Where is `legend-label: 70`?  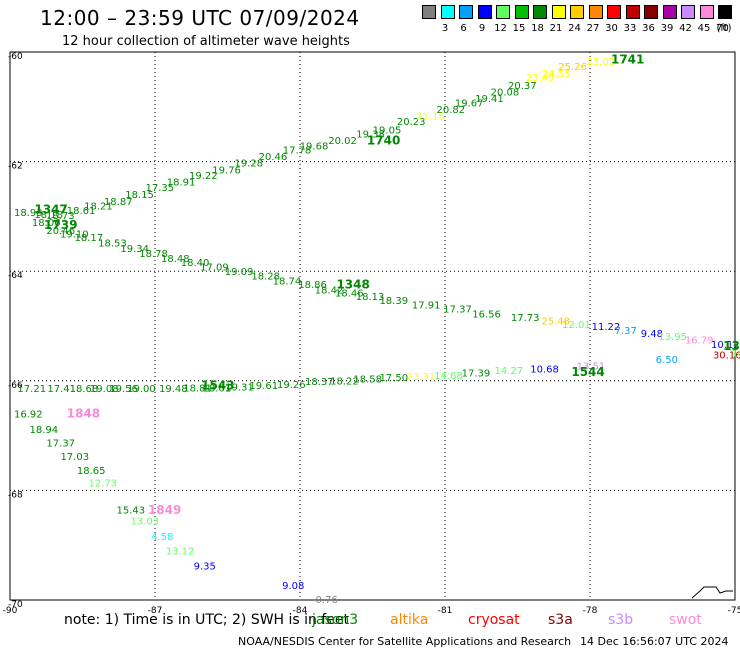 legend-label: 70 is located at coordinates (722, 28).